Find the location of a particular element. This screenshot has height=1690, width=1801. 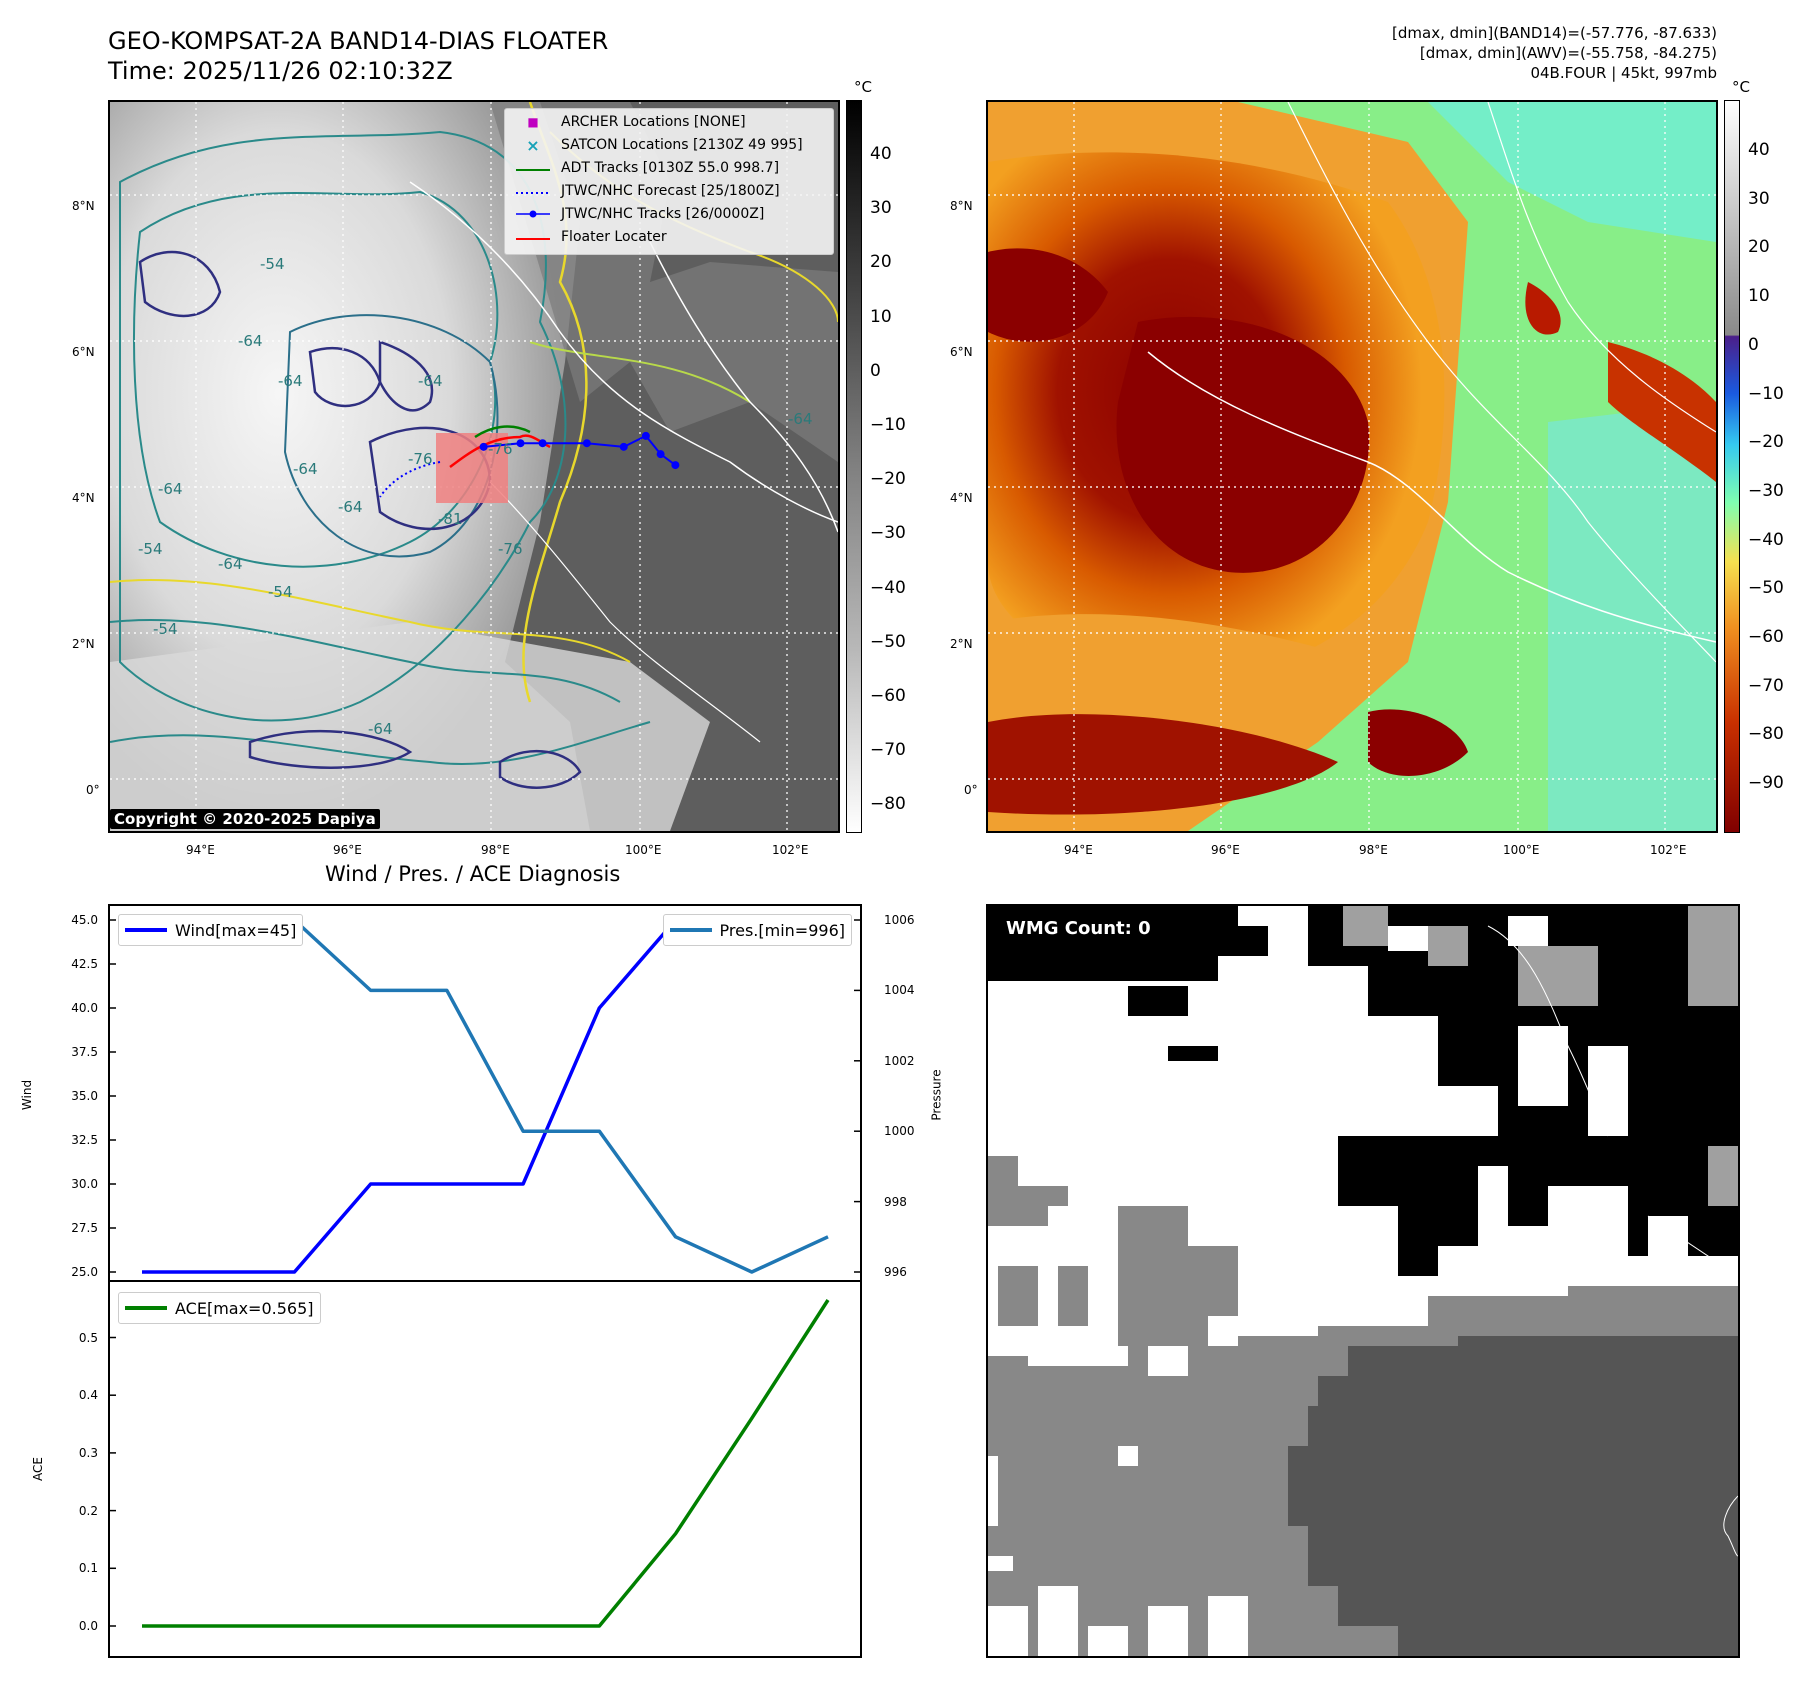

ace-legend-line is located at coordinates (146, 1308).